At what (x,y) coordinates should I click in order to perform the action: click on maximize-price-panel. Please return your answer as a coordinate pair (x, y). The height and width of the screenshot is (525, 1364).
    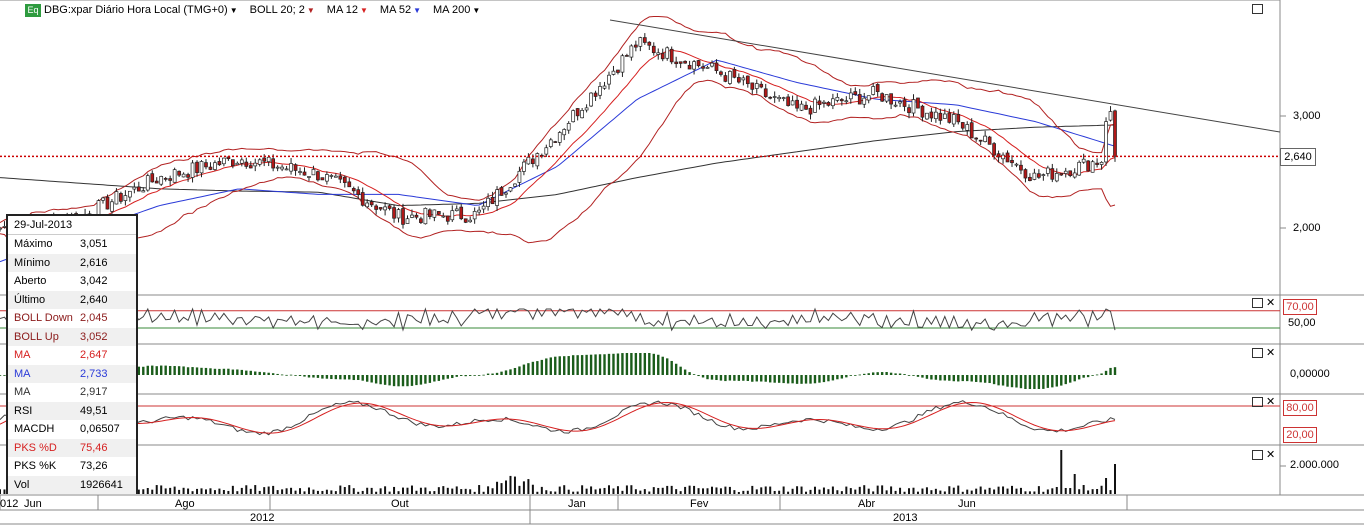
    Looking at the image, I should click on (1259, 9).